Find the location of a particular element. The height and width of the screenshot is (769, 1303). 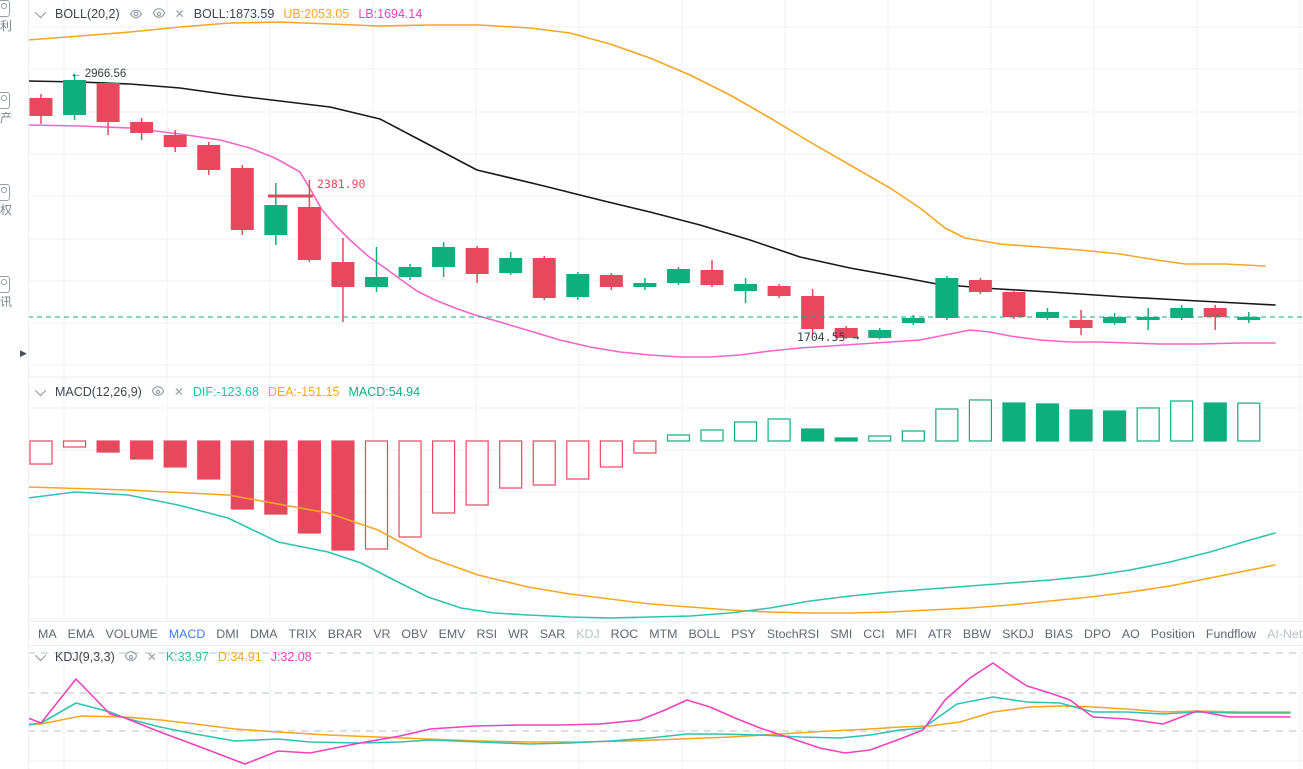

indicator-tab-trix: TRIX is located at coordinates (302, 633).